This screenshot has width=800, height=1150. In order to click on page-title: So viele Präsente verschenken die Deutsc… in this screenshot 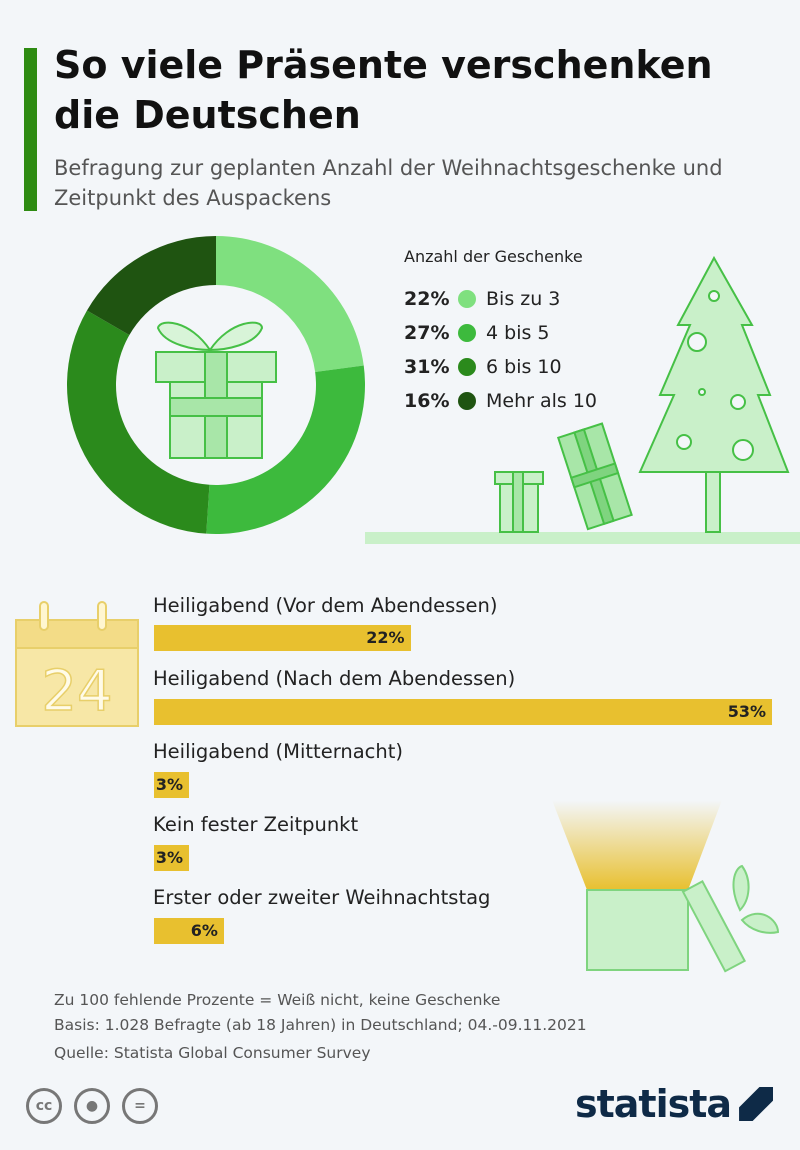, I will do `click(383, 90)`.